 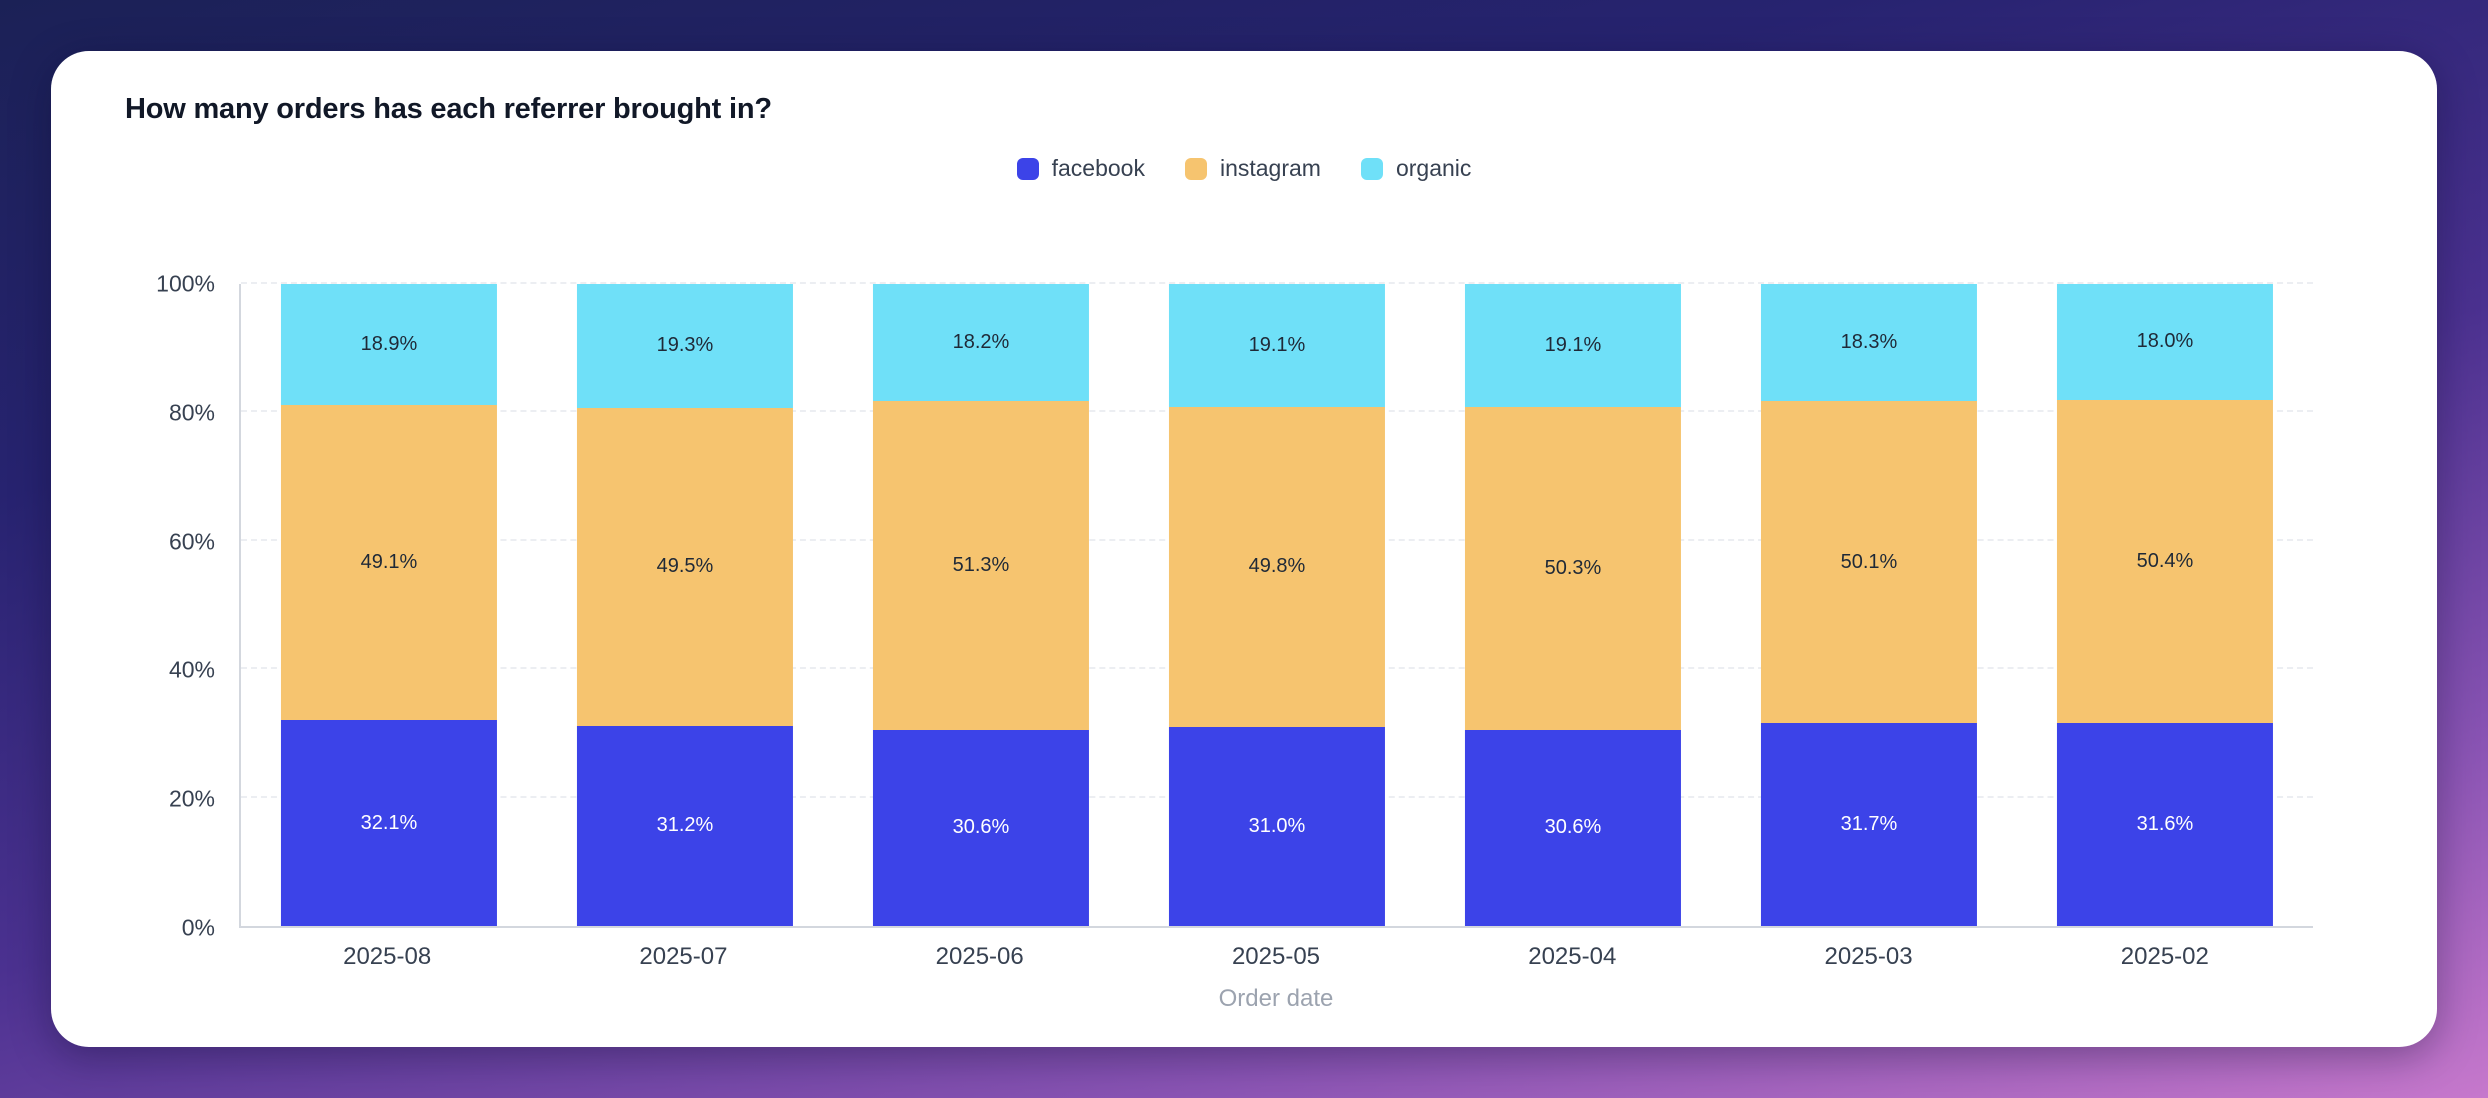 What do you see at coordinates (1572, 956) in the screenshot?
I see `x-tick-label: 2025-04` at bounding box center [1572, 956].